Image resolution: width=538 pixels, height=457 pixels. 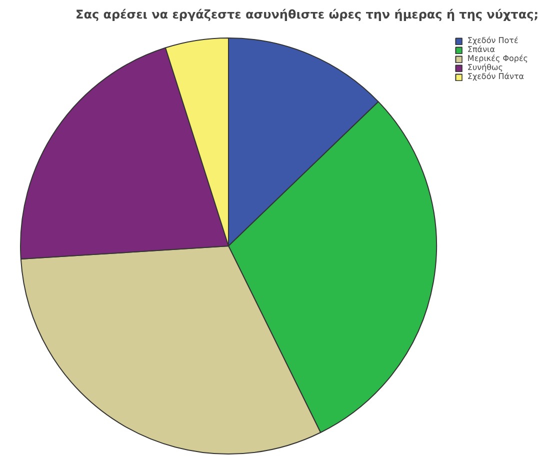 I want to click on legend-label: Σπάνια, so click(x=481, y=49).